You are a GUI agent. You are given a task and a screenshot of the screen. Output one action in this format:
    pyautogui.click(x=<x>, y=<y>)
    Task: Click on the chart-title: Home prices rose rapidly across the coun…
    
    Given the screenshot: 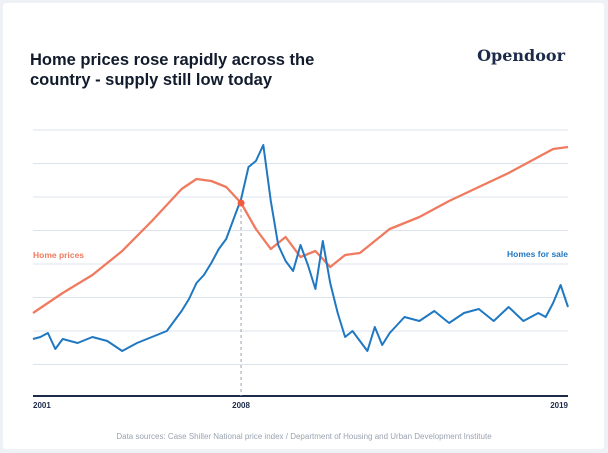 What is the action you would take?
    pyautogui.click(x=172, y=70)
    